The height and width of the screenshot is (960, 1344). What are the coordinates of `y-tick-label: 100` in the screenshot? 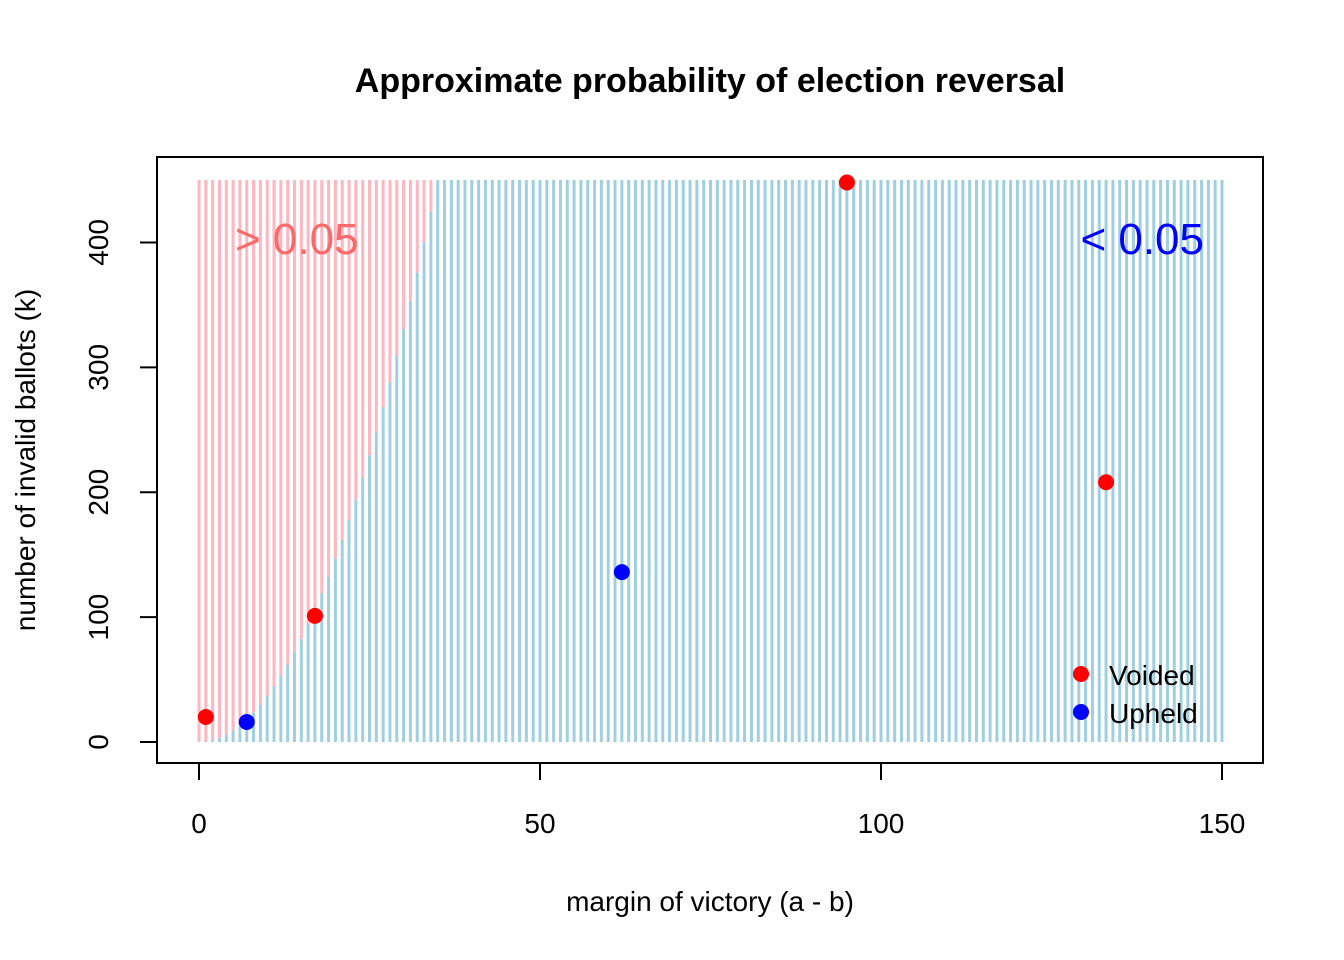 It's located at (98, 617).